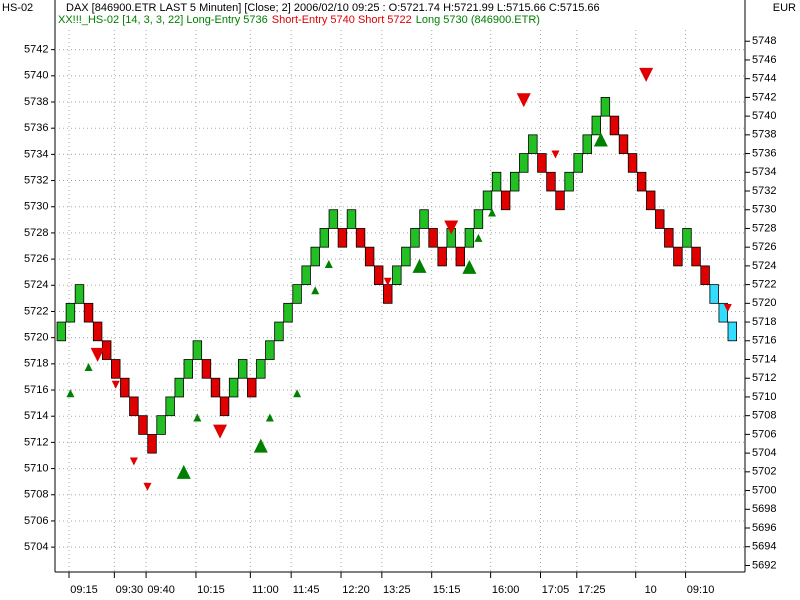  I want to click on y2-tick-label: 5742, so click(764, 97).